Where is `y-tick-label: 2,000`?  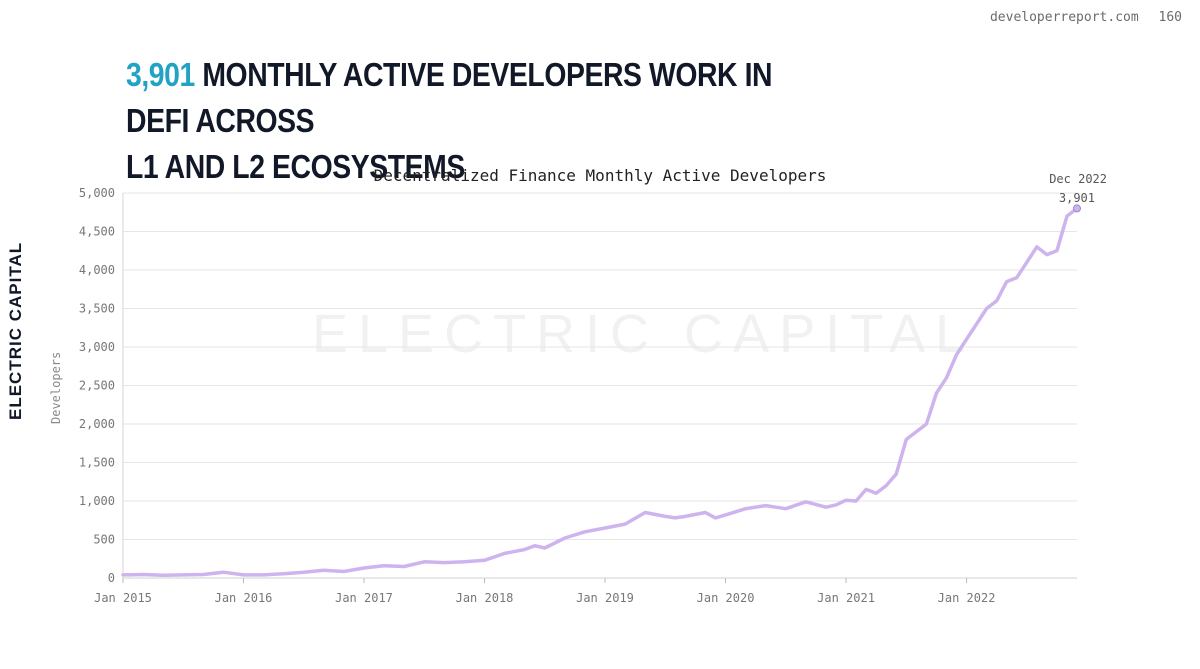 y-tick-label: 2,000 is located at coordinates (97, 424).